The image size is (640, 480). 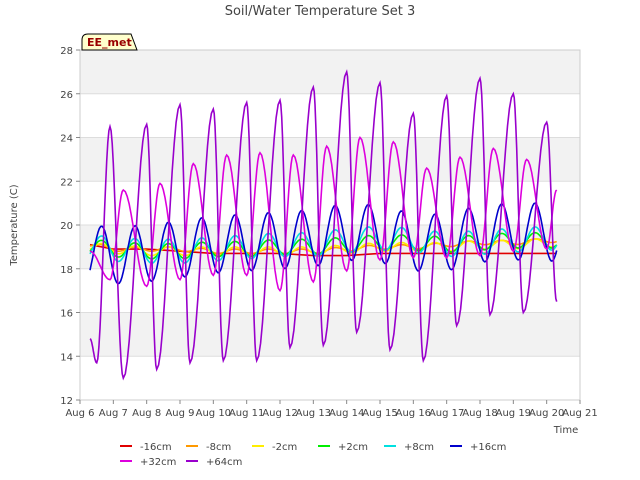 I want to click on series-line-p16cm, so click(x=323, y=243).